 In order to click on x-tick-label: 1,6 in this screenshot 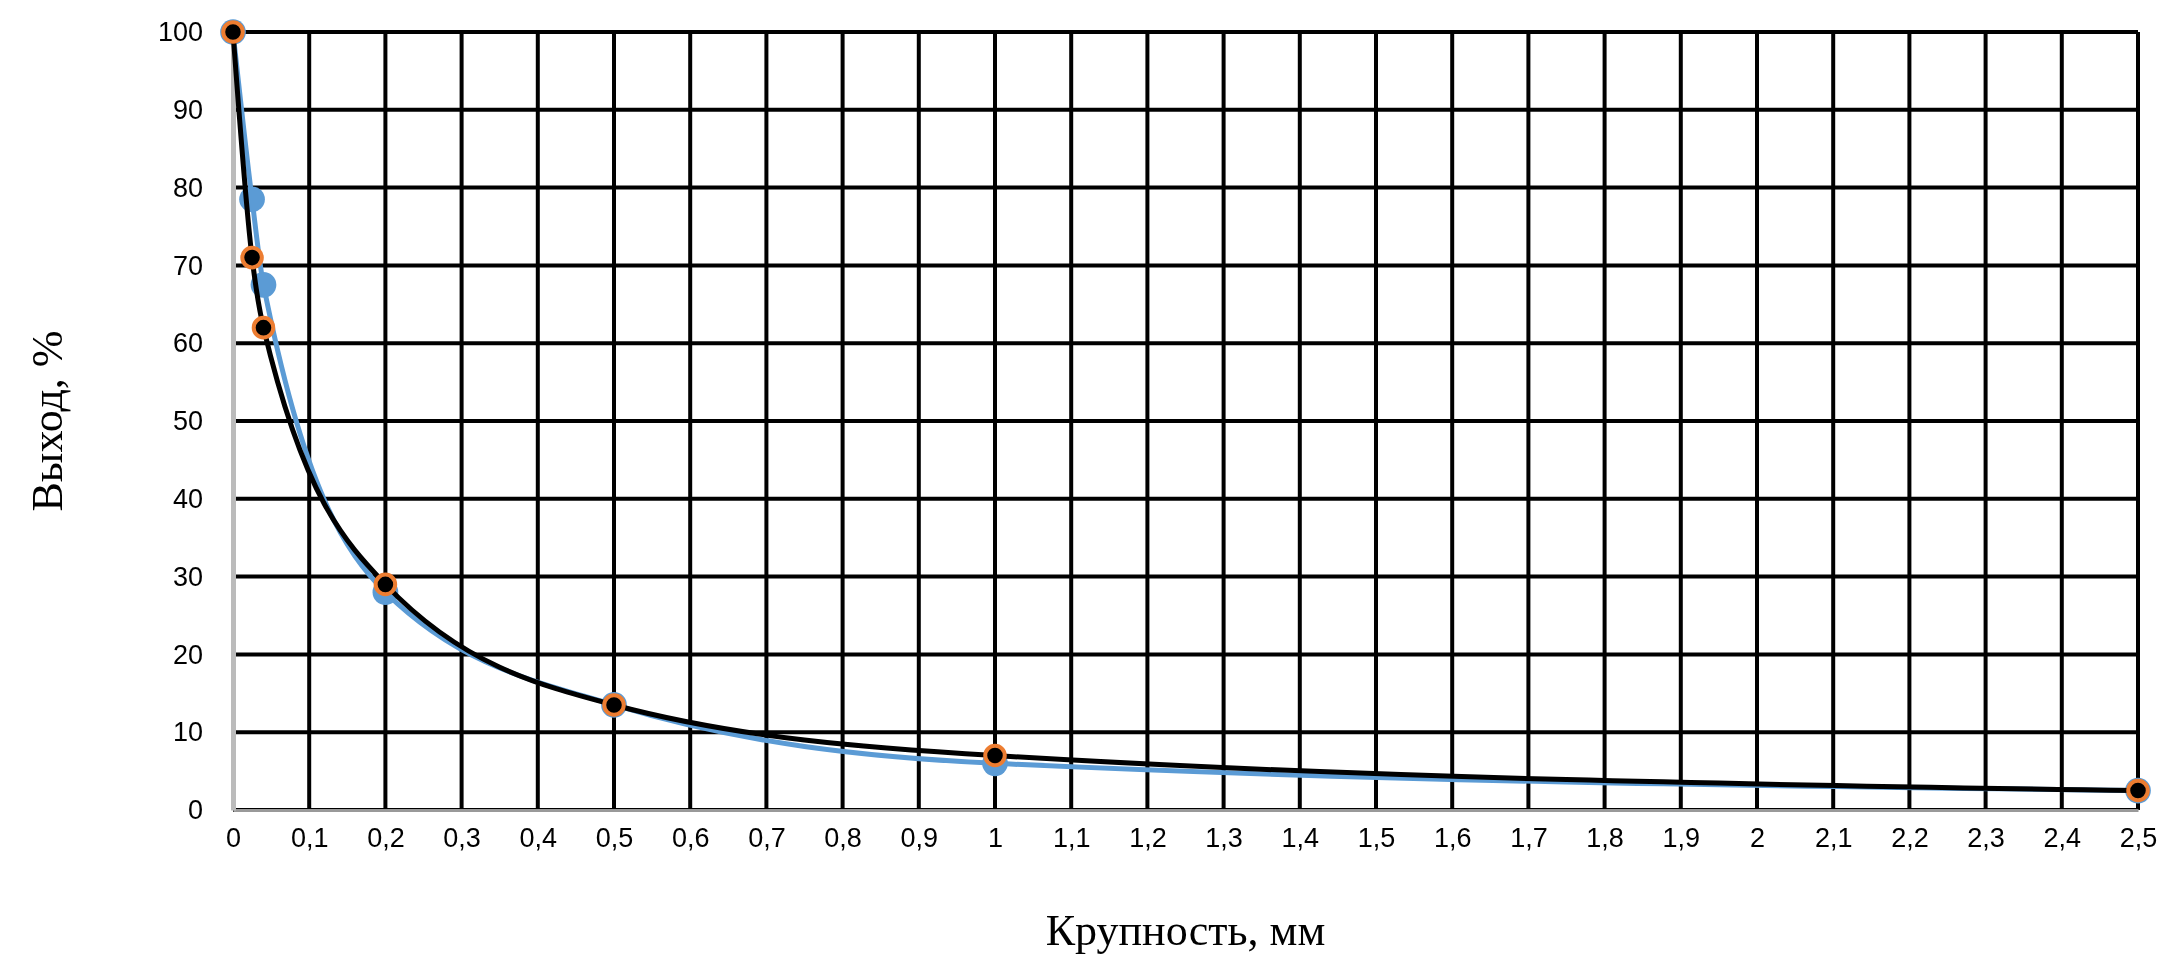, I will do `click(1452, 838)`.